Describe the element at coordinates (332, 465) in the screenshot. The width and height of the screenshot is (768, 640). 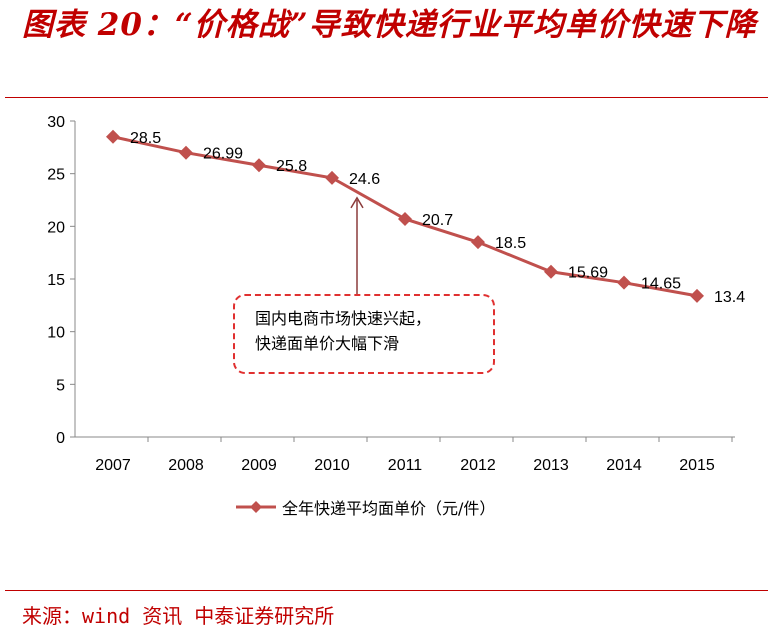
I see `x-tick-label: 2010` at that location.